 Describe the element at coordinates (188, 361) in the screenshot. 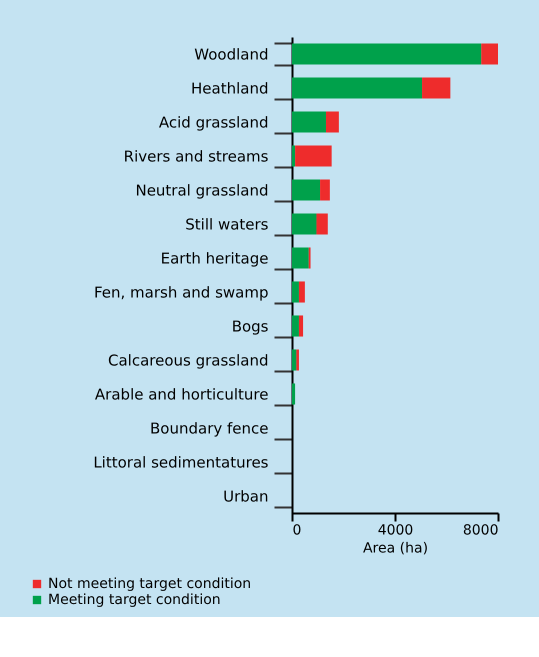

I see `y-tick-label: Calcareous grassland` at that location.